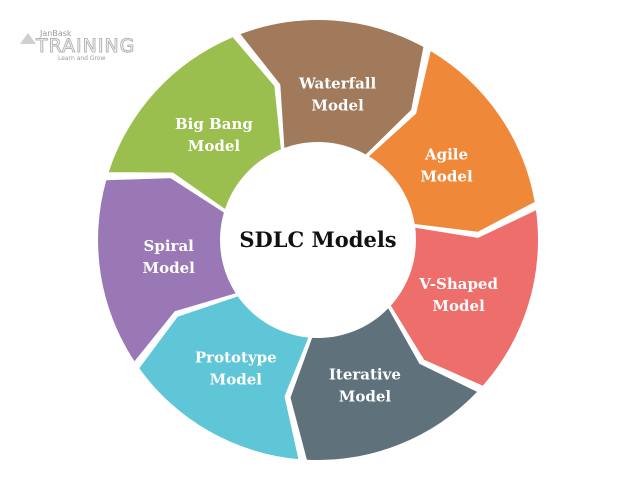 This screenshot has height=481, width=630. What do you see at coordinates (458, 295) in the screenshot?
I see `segment-label-v-shaped: V-Shaped Model` at bounding box center [458, 295].